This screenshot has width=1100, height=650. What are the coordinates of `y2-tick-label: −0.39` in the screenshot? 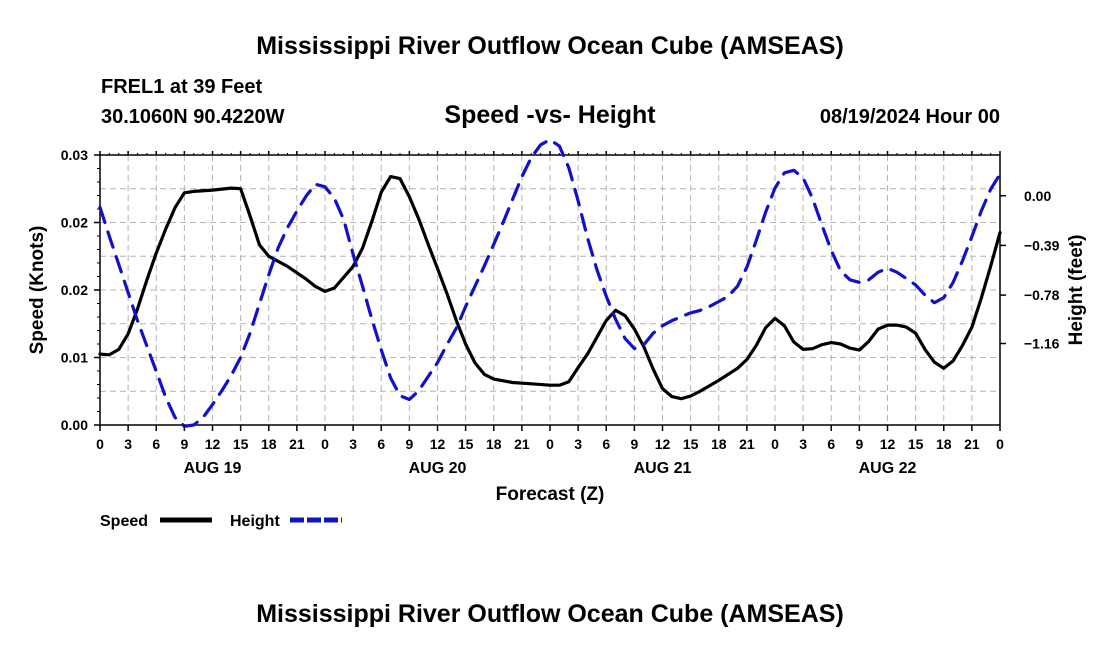 It's located at (1042, 245).